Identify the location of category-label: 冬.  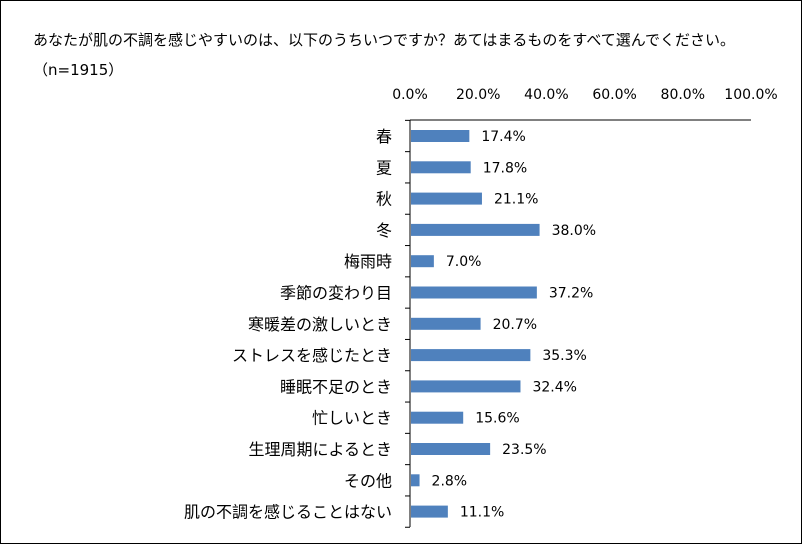
(384, 230).